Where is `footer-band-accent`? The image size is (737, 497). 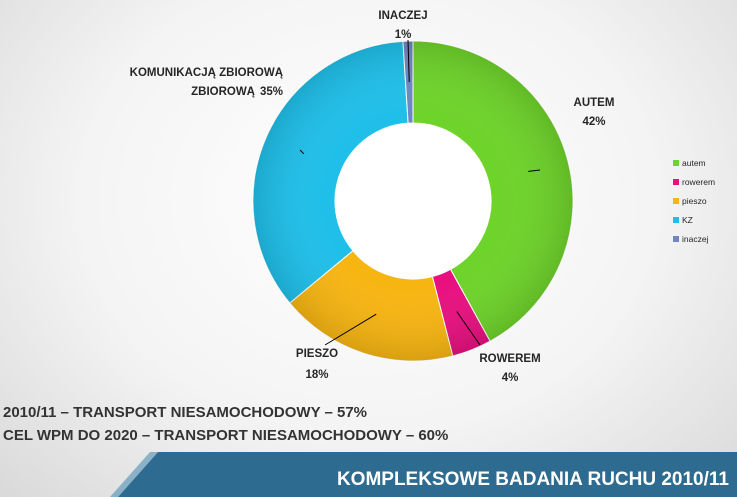
footer-band-accent is located at coordinates (134, 474).